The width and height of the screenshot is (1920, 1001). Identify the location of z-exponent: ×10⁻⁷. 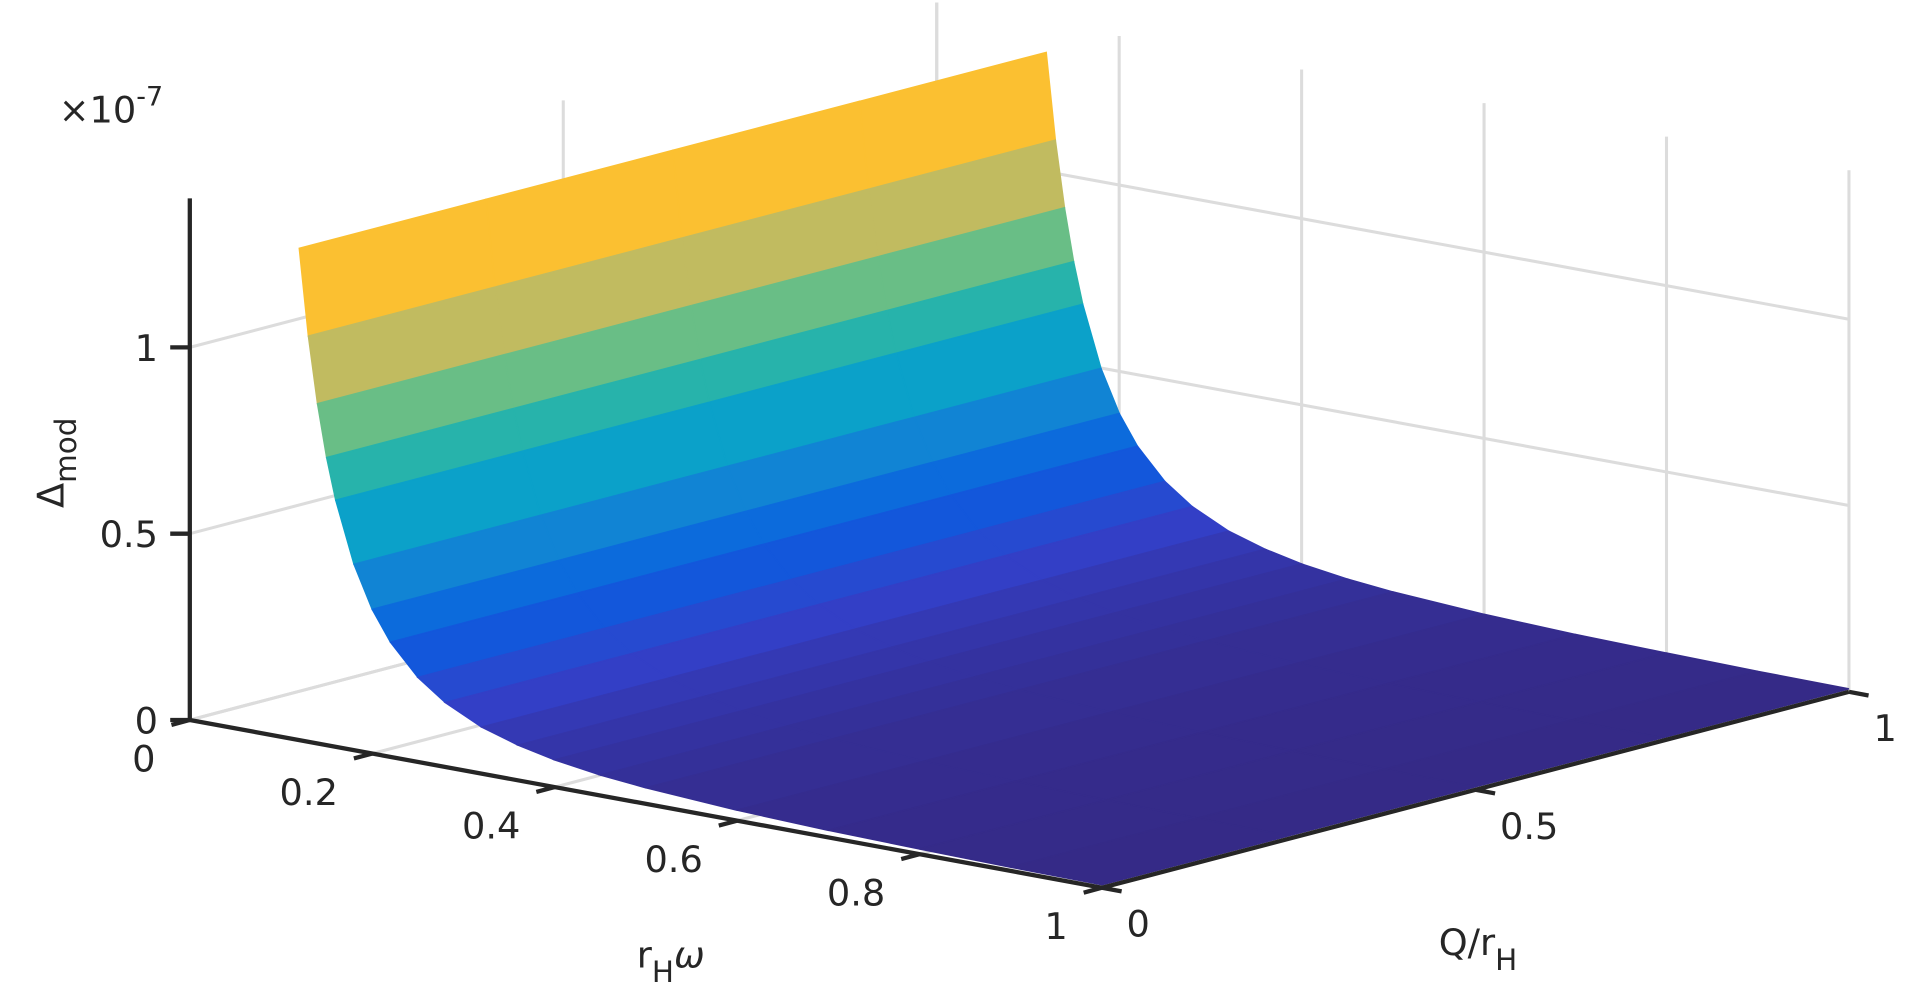
(111, 106).